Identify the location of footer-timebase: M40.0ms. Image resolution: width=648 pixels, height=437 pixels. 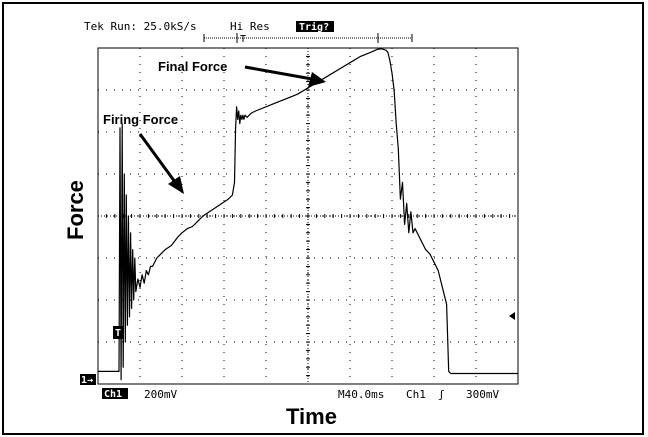
(361, 394).